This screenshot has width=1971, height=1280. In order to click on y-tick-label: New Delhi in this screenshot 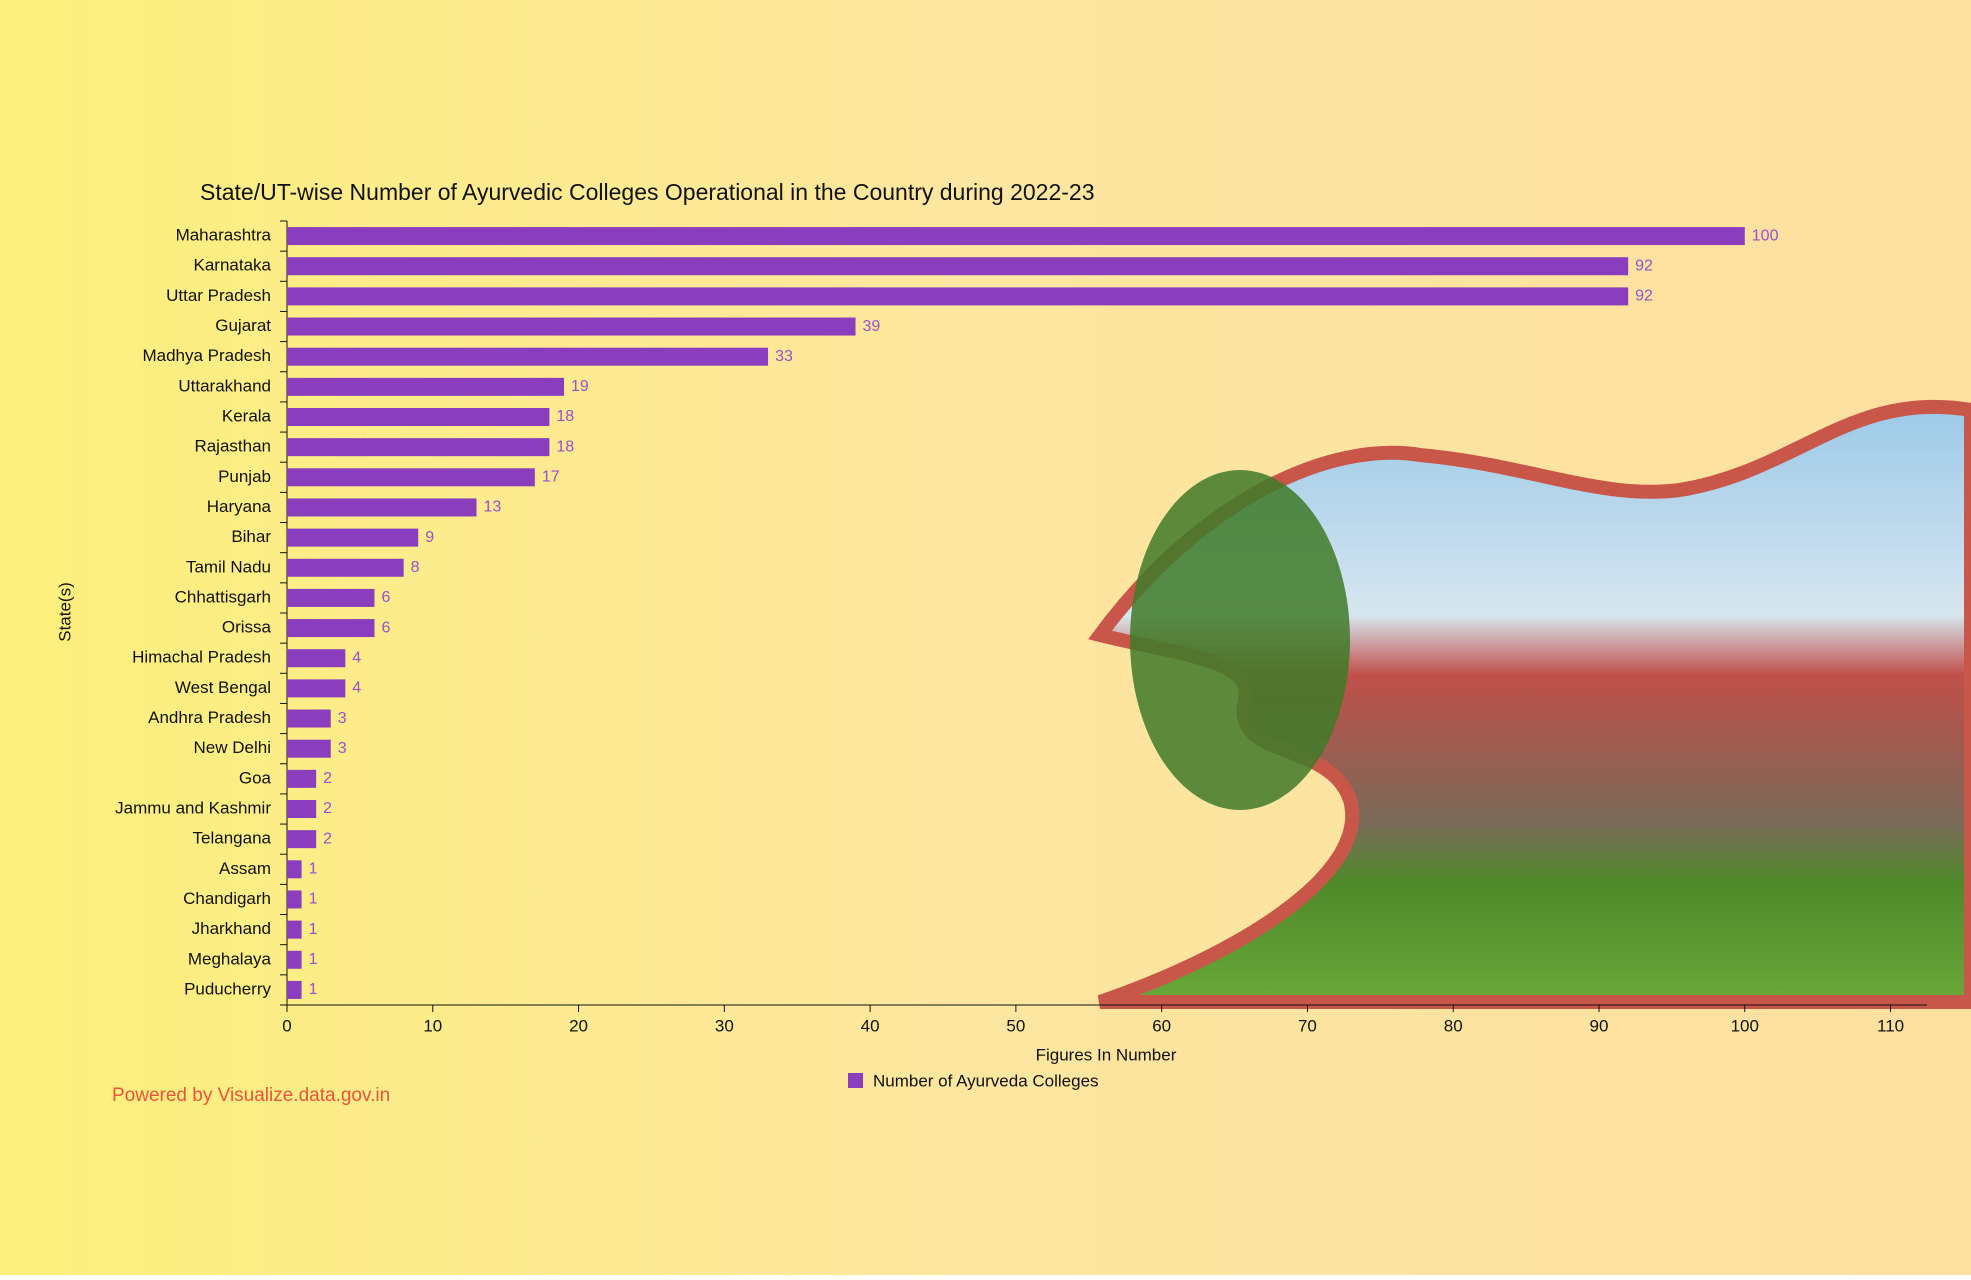, I will do `click(232, 747)`.